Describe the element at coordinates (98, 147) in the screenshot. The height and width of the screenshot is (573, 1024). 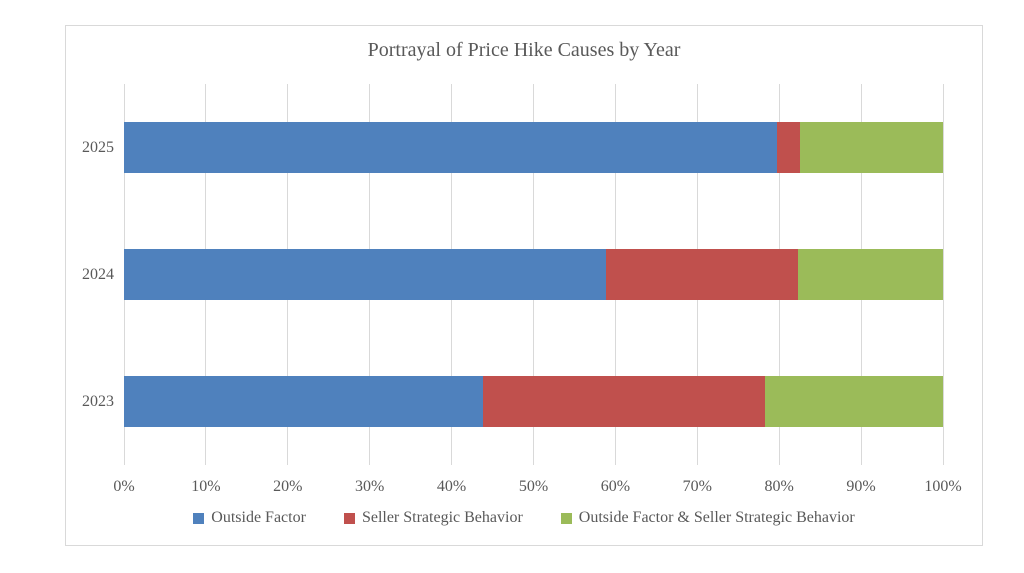
I see `y-tick-label-2025: 2025` at that location.